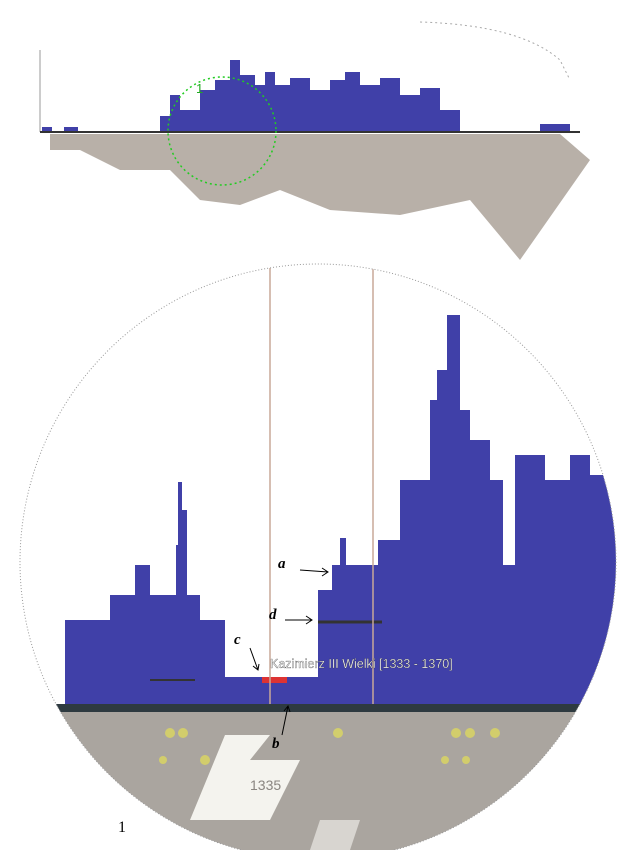 The height and width of the screenshot is (850, 637). What do you see at coordinates (276, 744) in the screenshot?
I see `annotation: b` at bounding box center [276, 744].